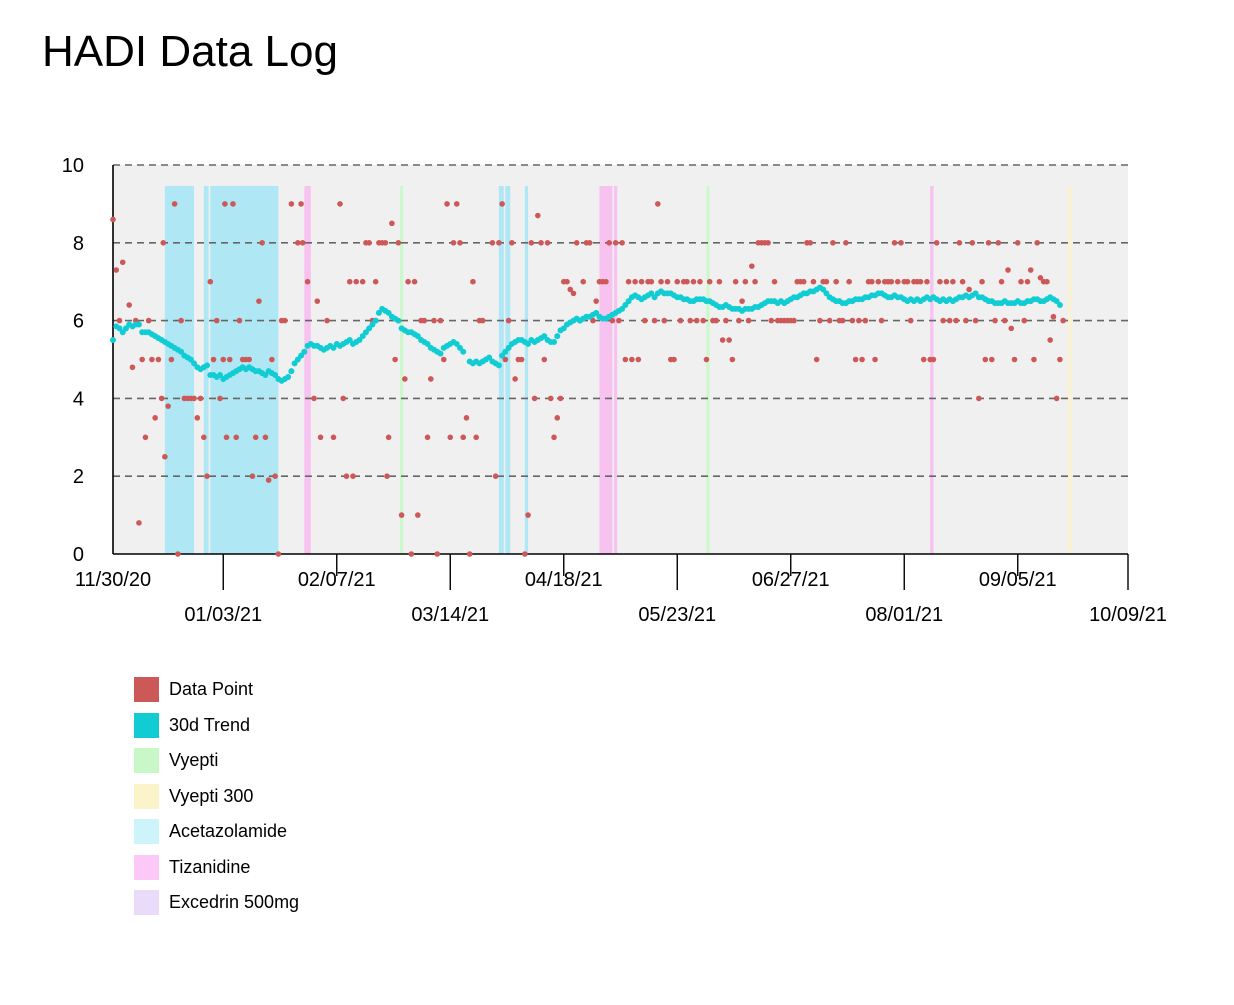 The image size is (1234, 1005). Describe the element at coordinates (677, 615) in the screenshot. I see `x-tick-label: 05/23/21` at that location.